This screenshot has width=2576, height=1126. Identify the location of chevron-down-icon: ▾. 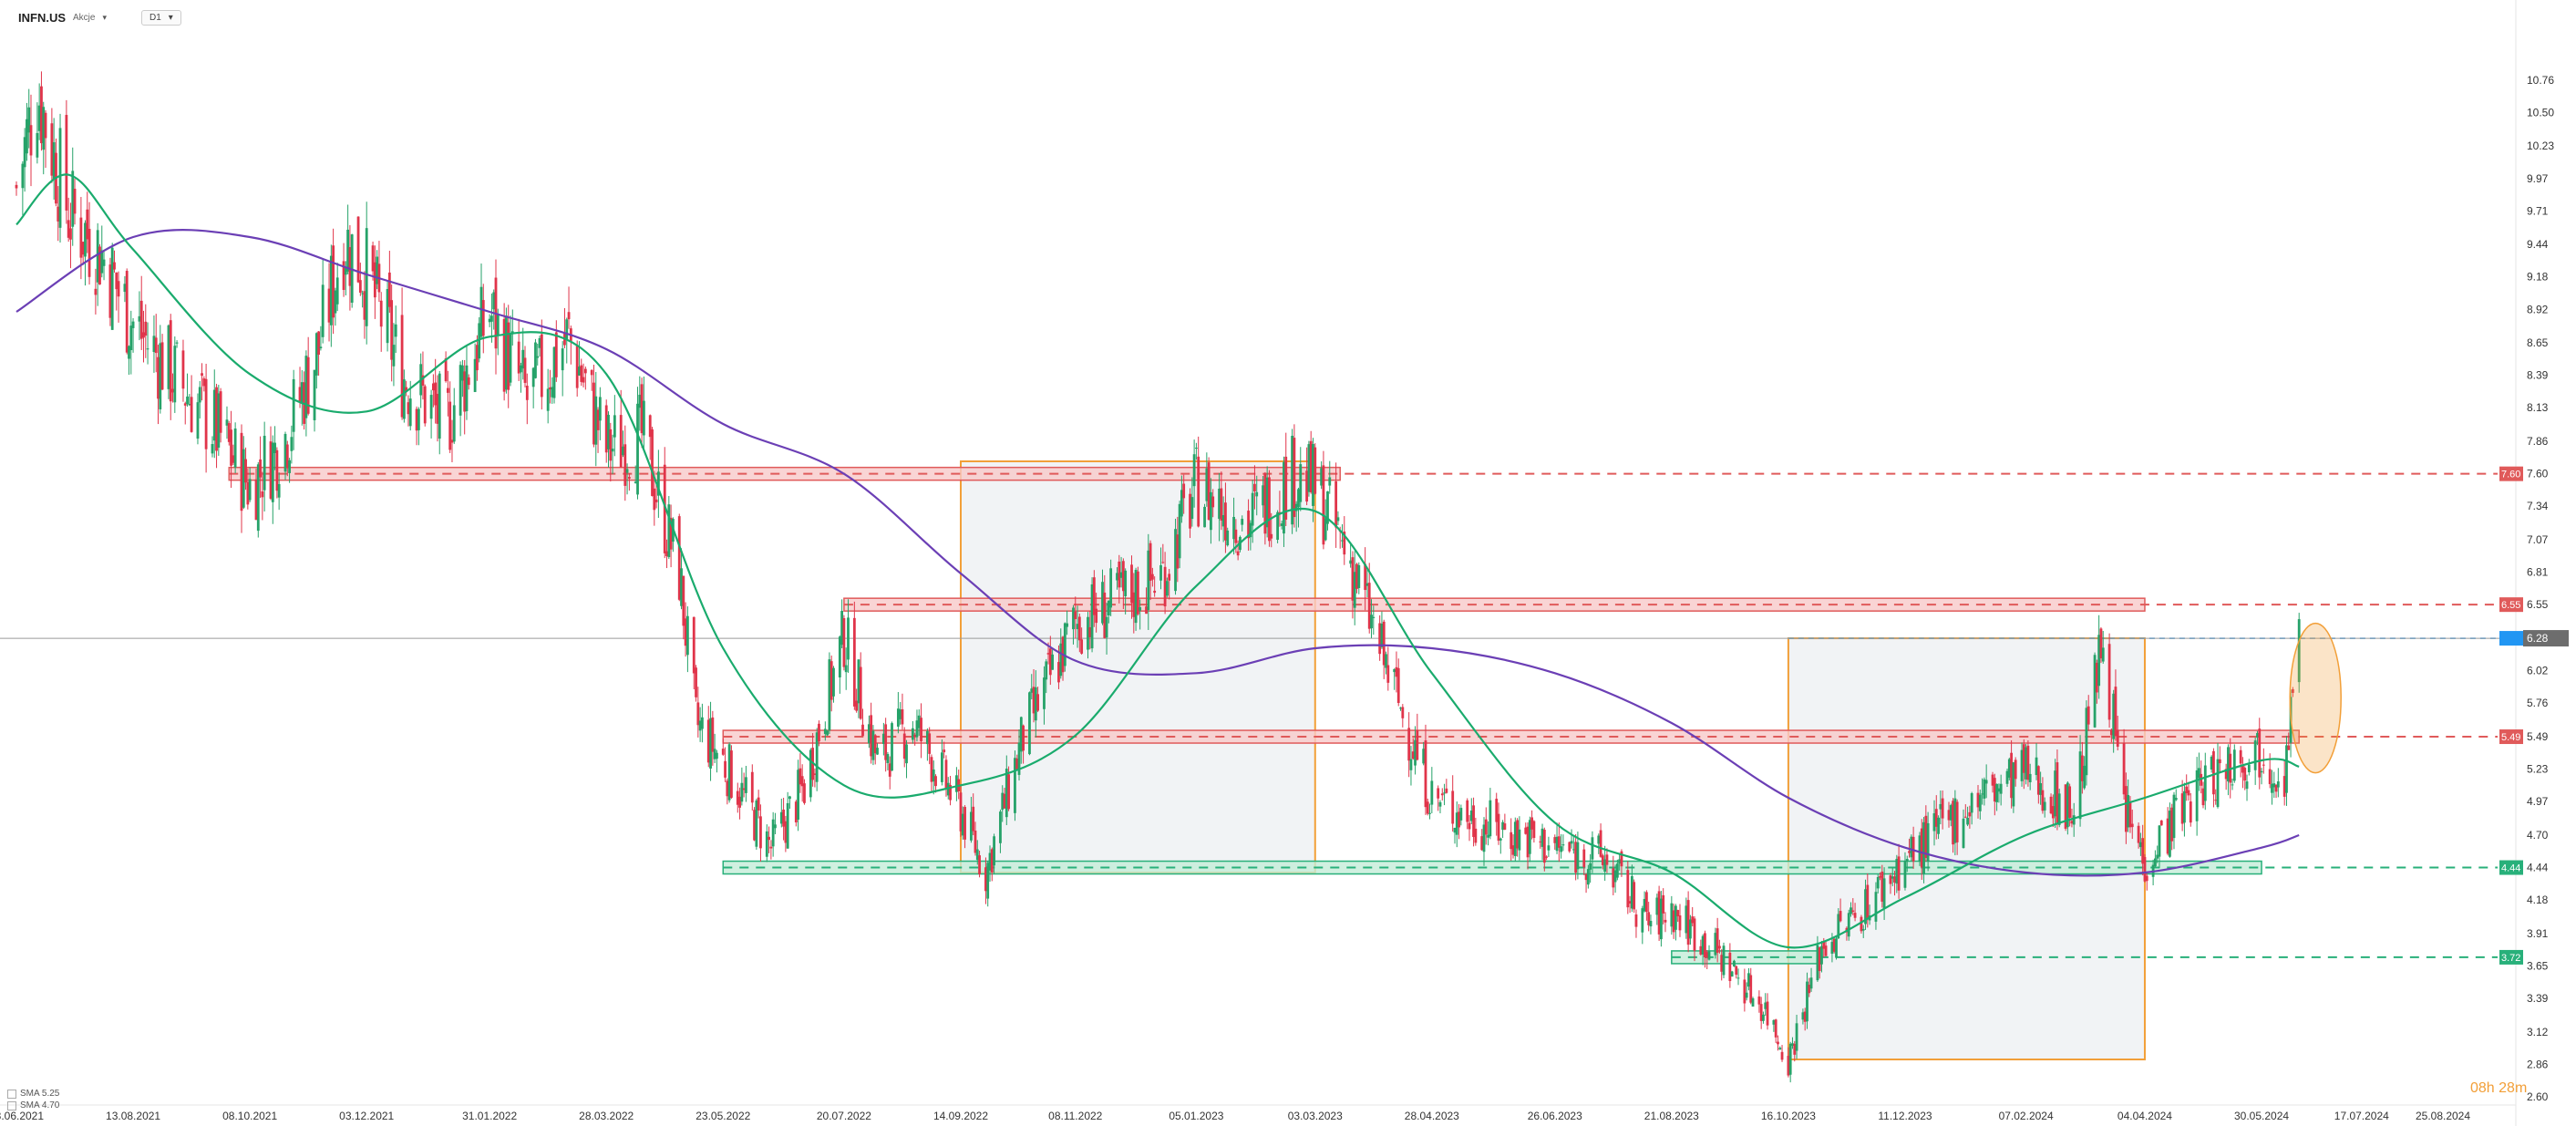
(104, 17).